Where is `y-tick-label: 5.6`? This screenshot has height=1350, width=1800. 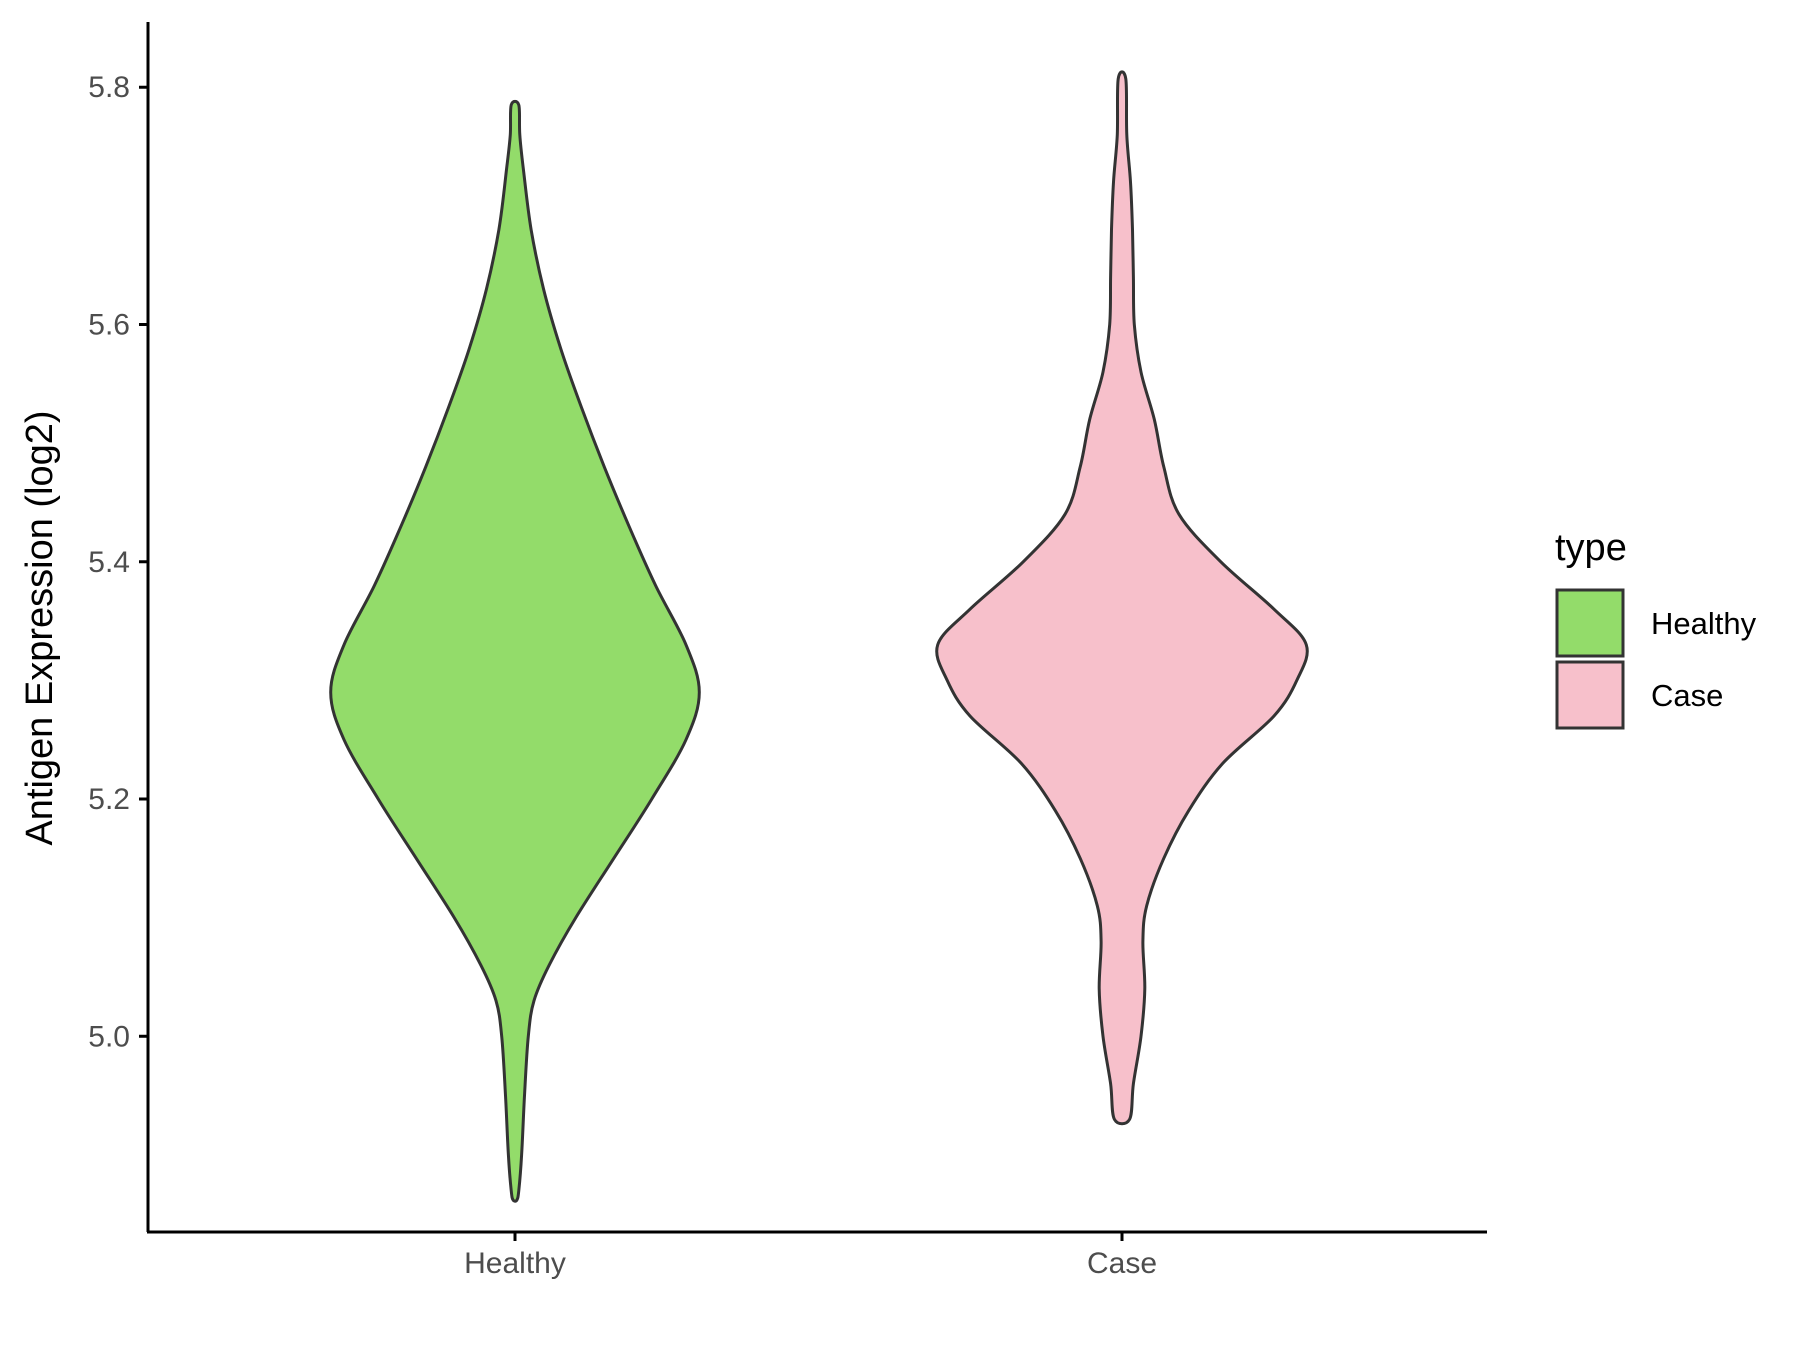 y-tick-label: 5.6 is located at coordinates (109, 325).